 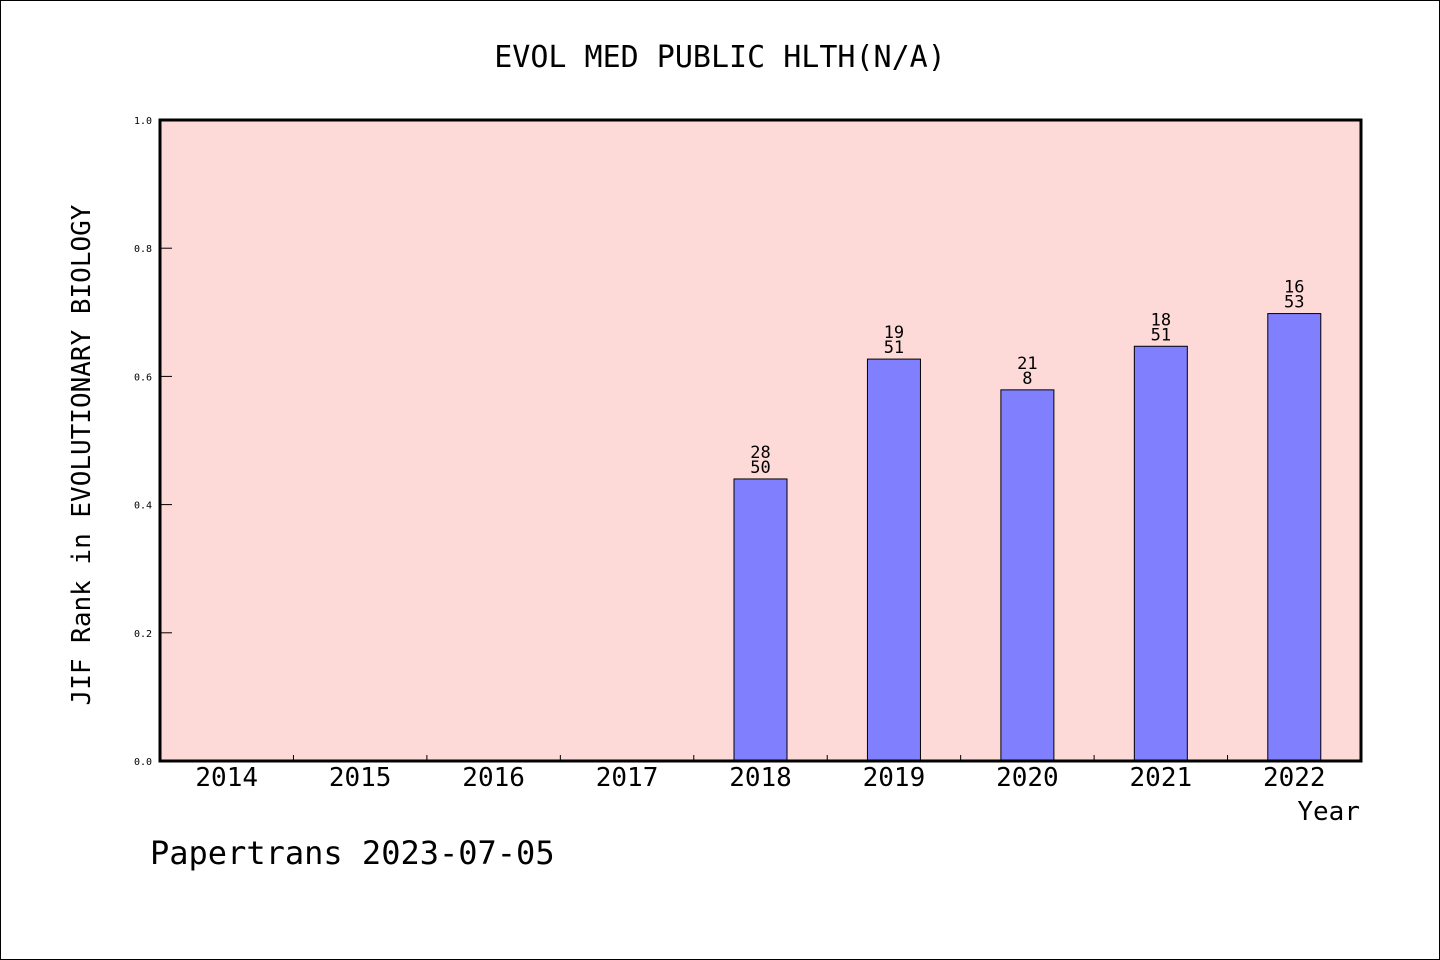 I want to click on bar-rank-label: 16, so click(x=1294, y=288).